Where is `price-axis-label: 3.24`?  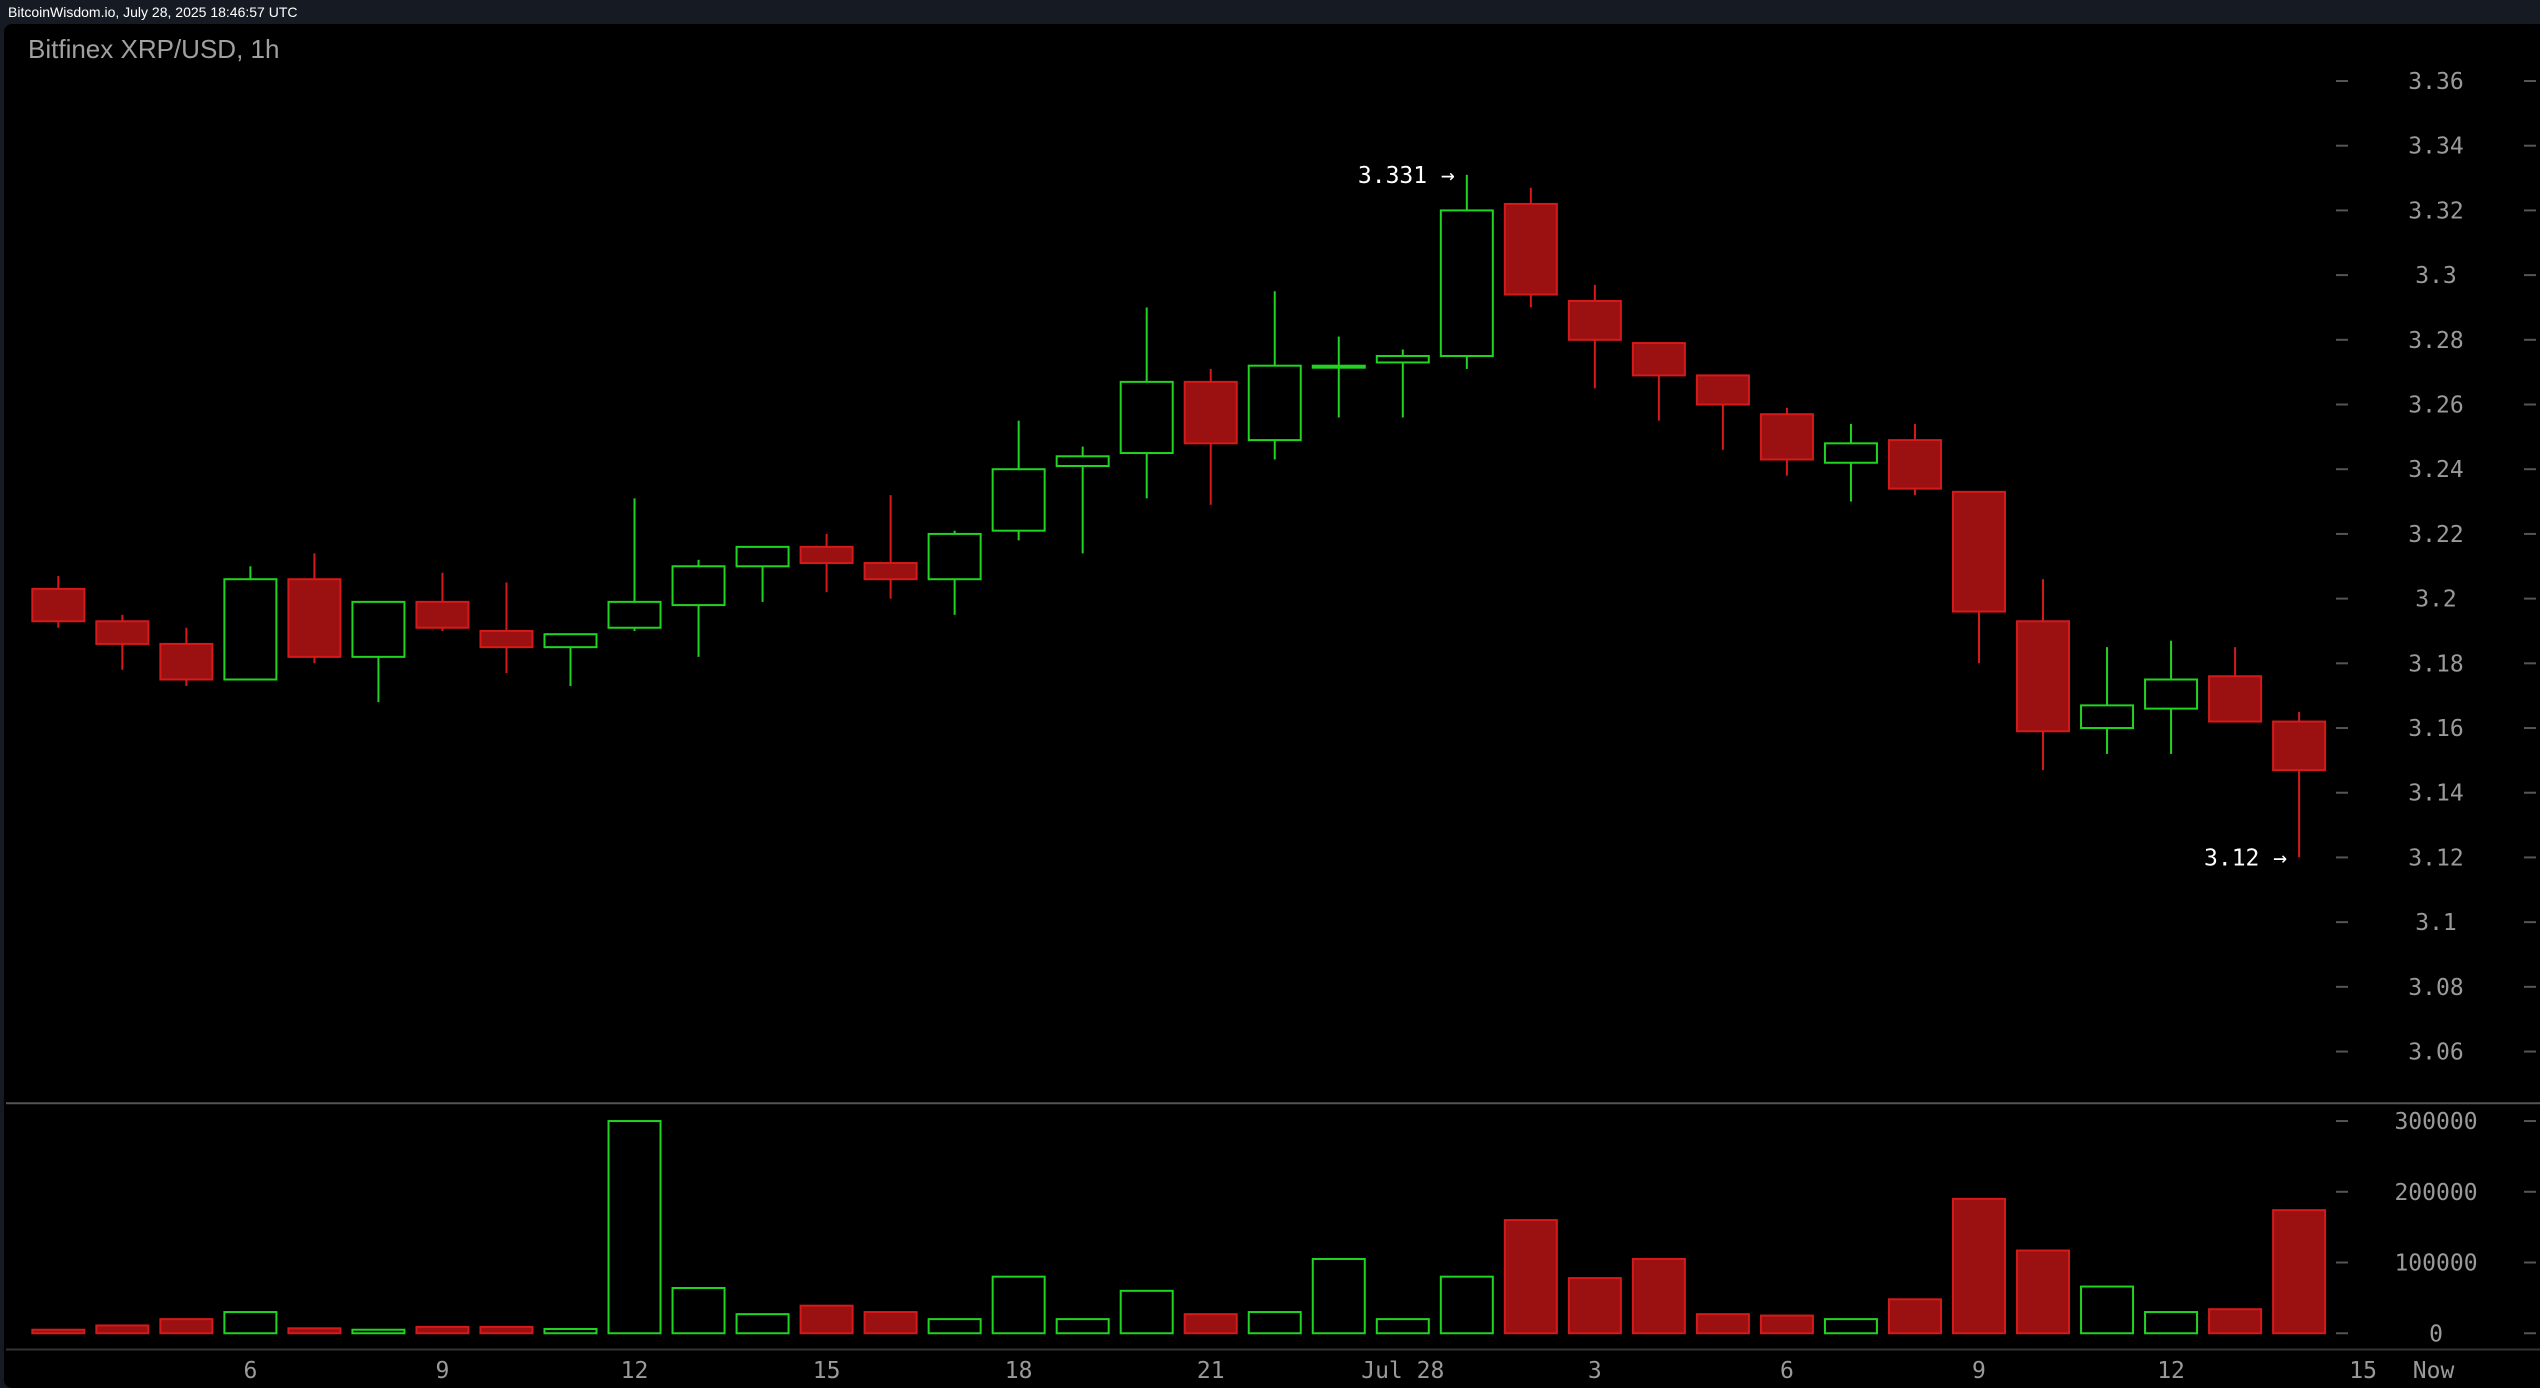 price-axis-label: 3.24 is located at coordinates (2435, 470).